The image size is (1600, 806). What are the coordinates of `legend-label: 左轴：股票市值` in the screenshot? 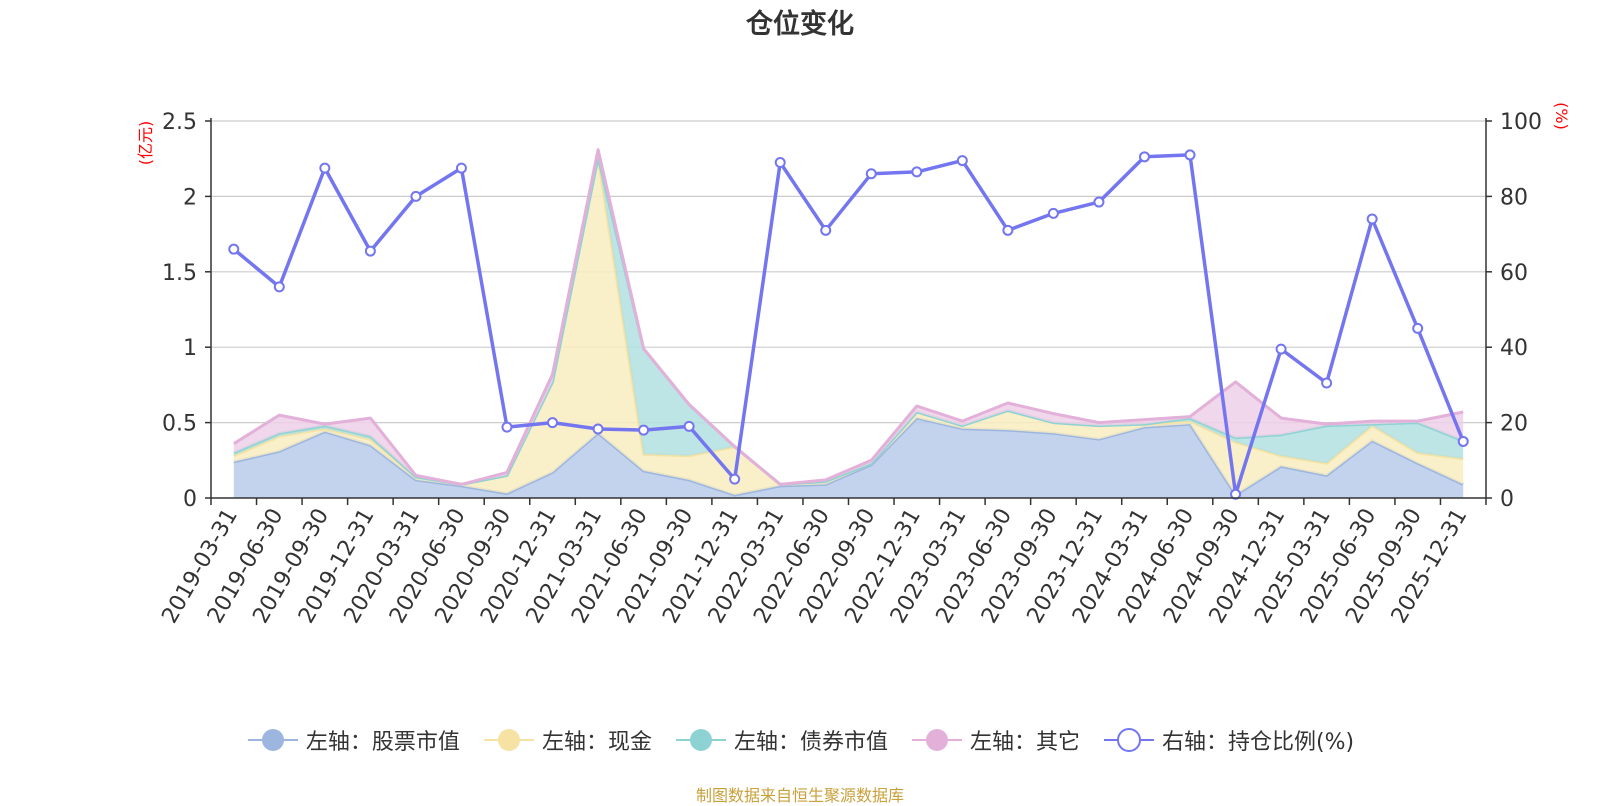 It's located at (382, 742).